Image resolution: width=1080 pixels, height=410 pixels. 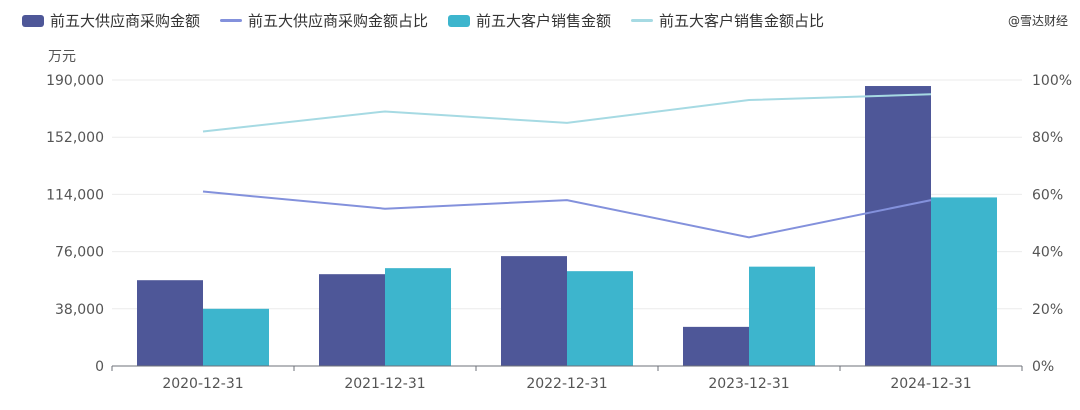 What do you see at coordinates (338, 21) in the screenshot?
I see `legend-label-supplier-ratio: 前五大供应商采购金额占比` at bounding box center [338, 21].